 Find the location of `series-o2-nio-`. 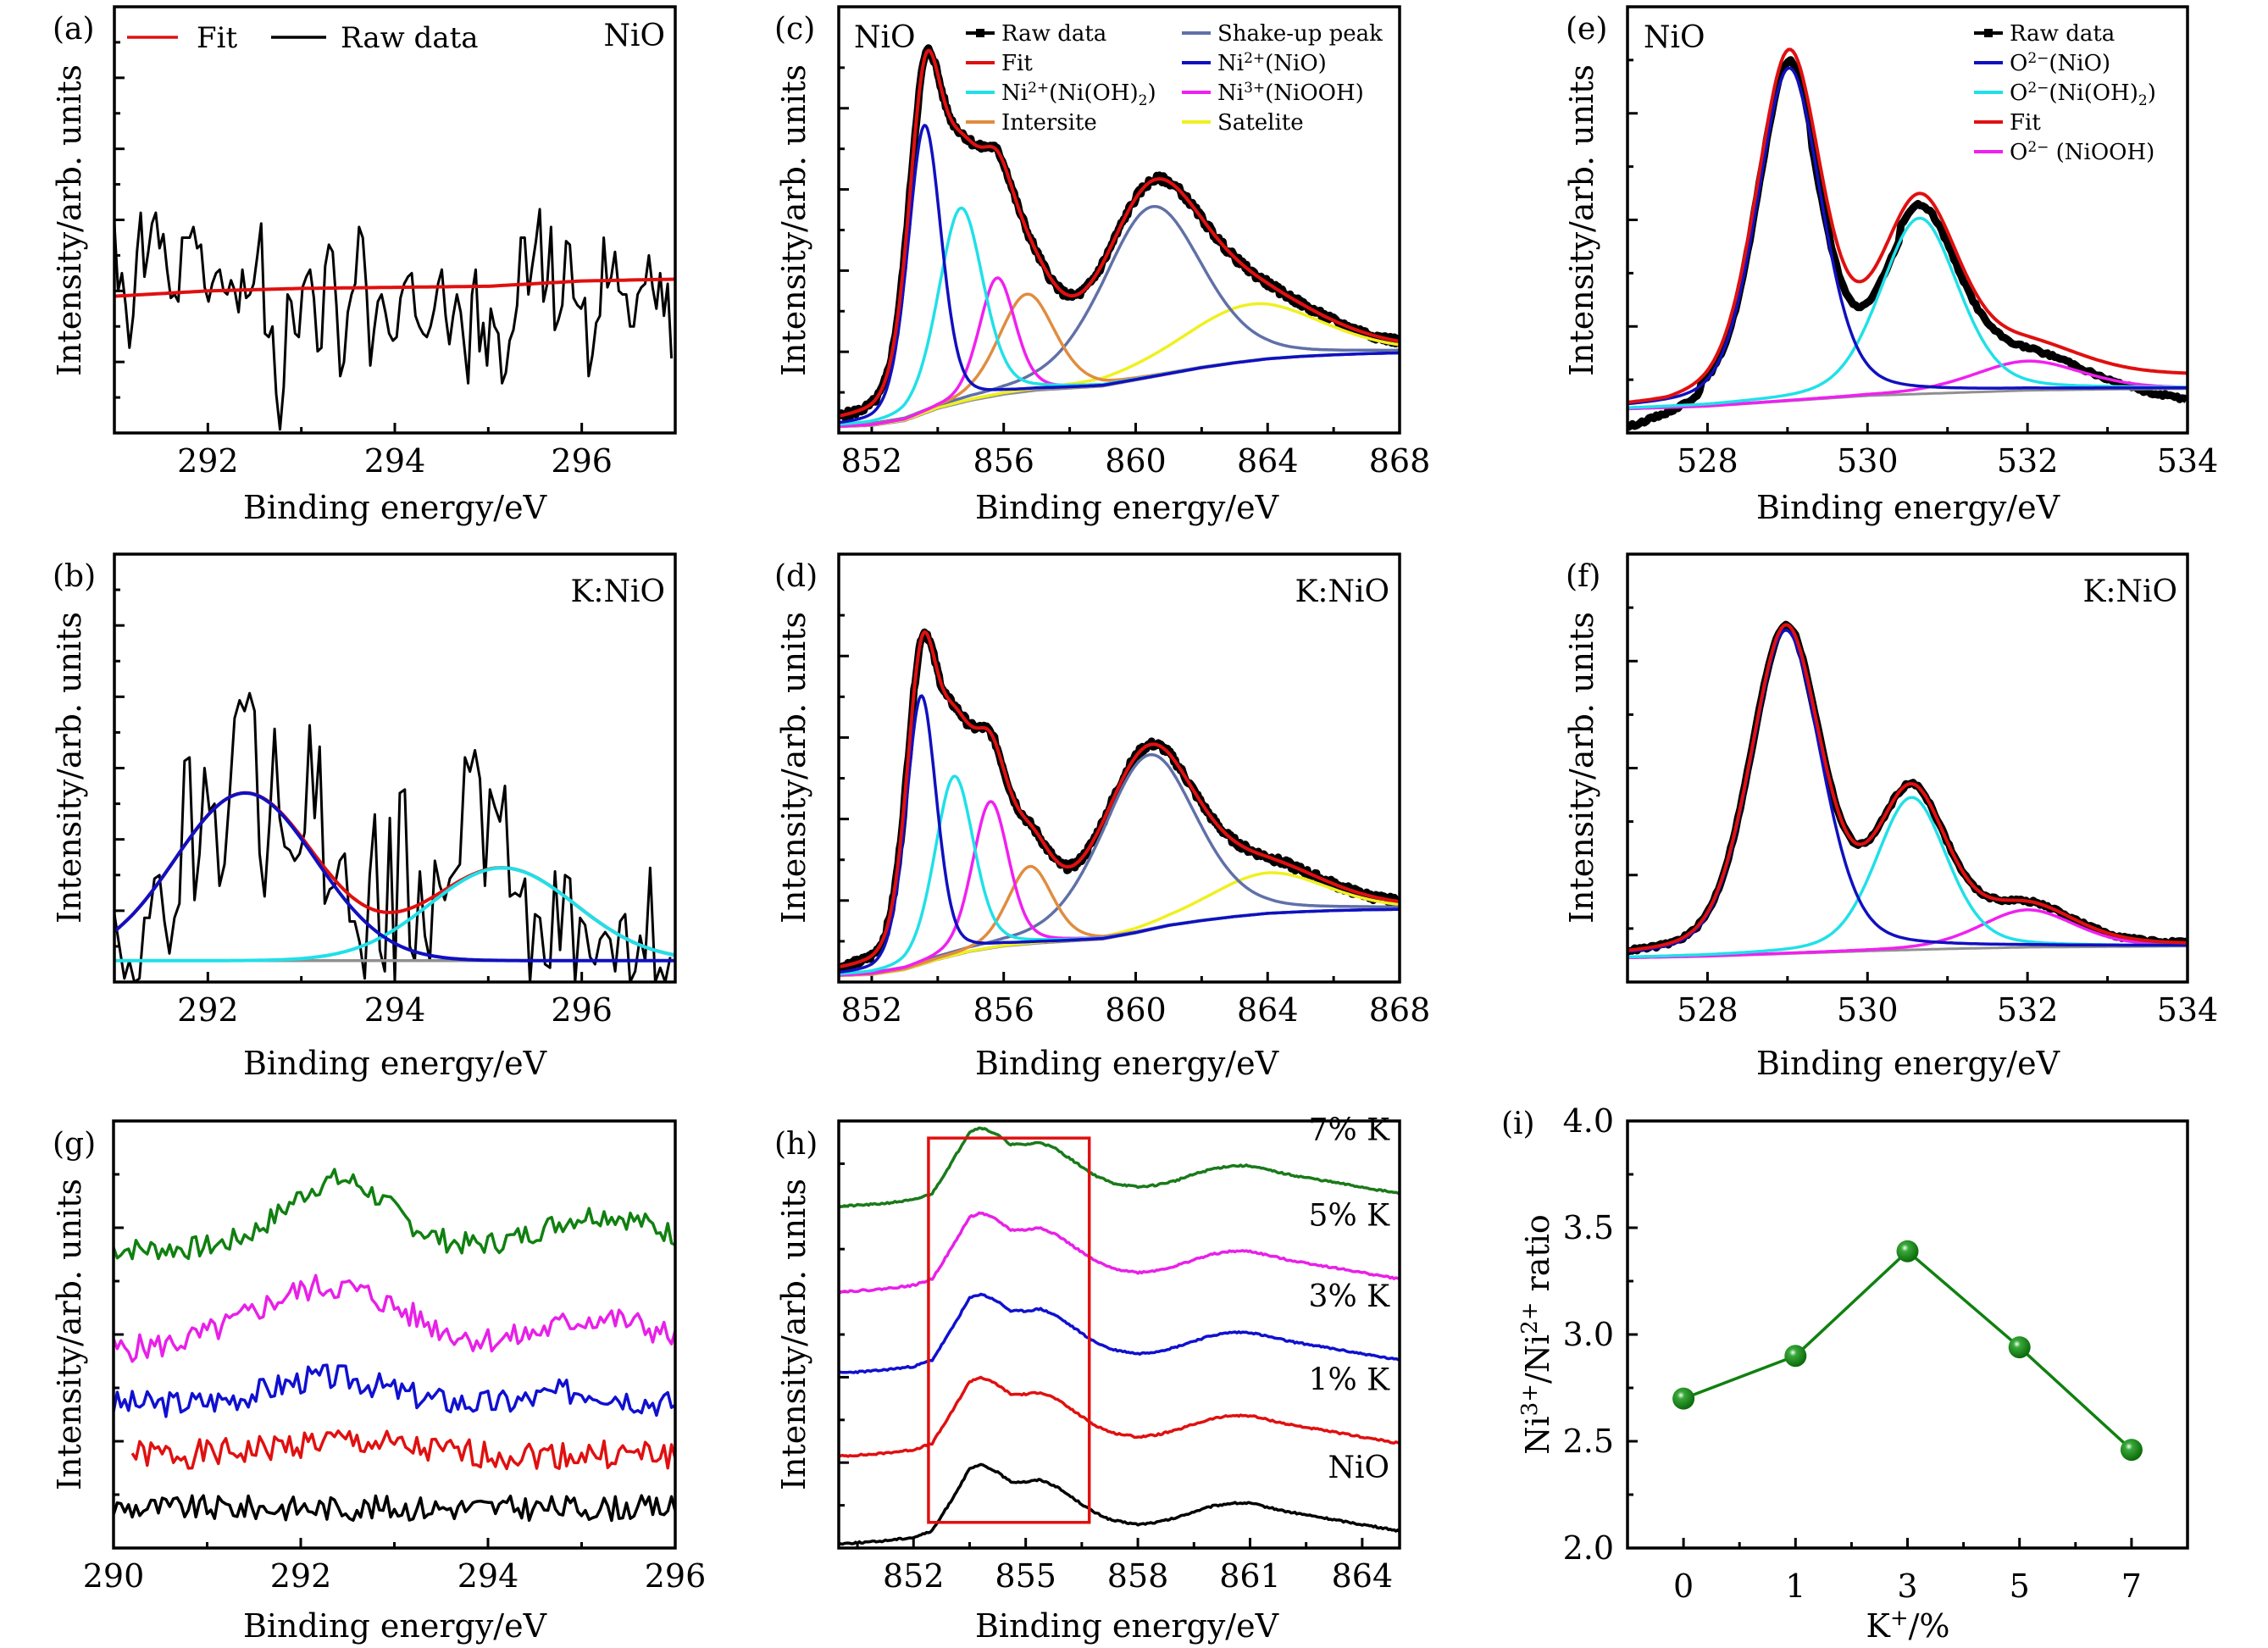

series-o2-nio- is located at coordinates (1908, 236).